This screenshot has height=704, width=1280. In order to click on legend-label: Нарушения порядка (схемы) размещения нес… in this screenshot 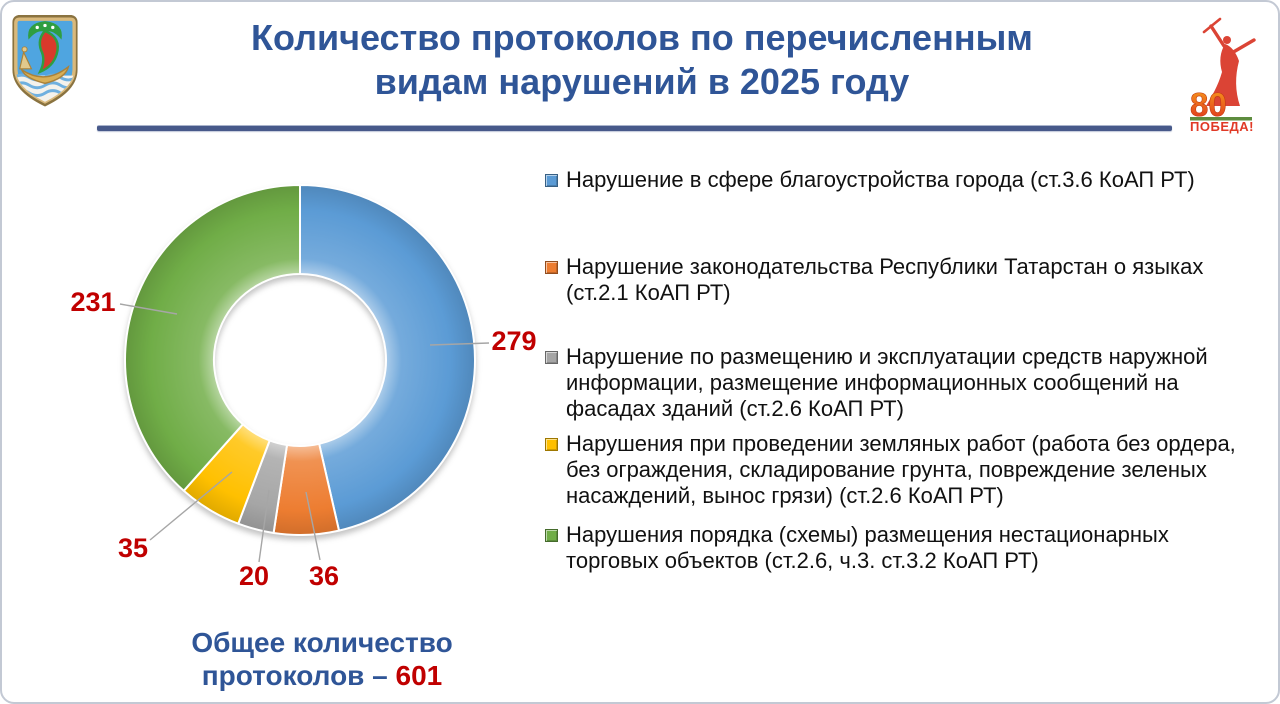, I will do `click(867, 547)`.